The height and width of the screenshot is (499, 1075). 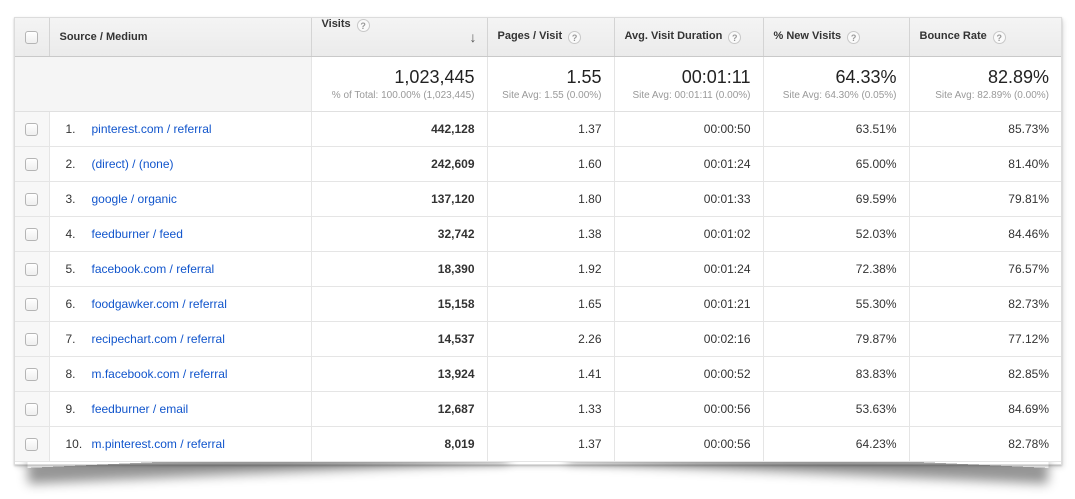 I want to click on avg-visit-duration-value: 00:01:21, so click(x=688, y=304).